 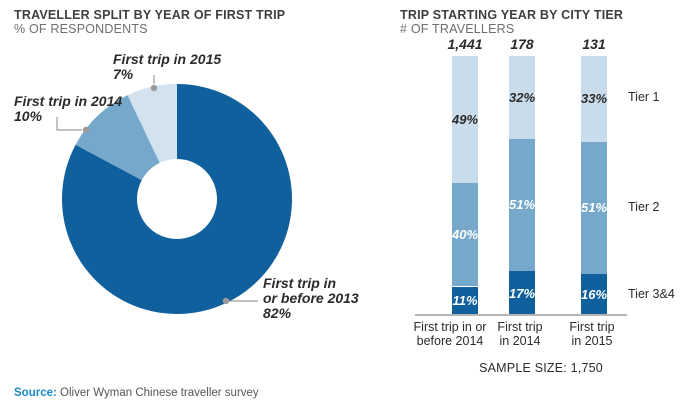 I want to click on bar-category-label-2: First trip in 2015, so click(x=592, y=334).